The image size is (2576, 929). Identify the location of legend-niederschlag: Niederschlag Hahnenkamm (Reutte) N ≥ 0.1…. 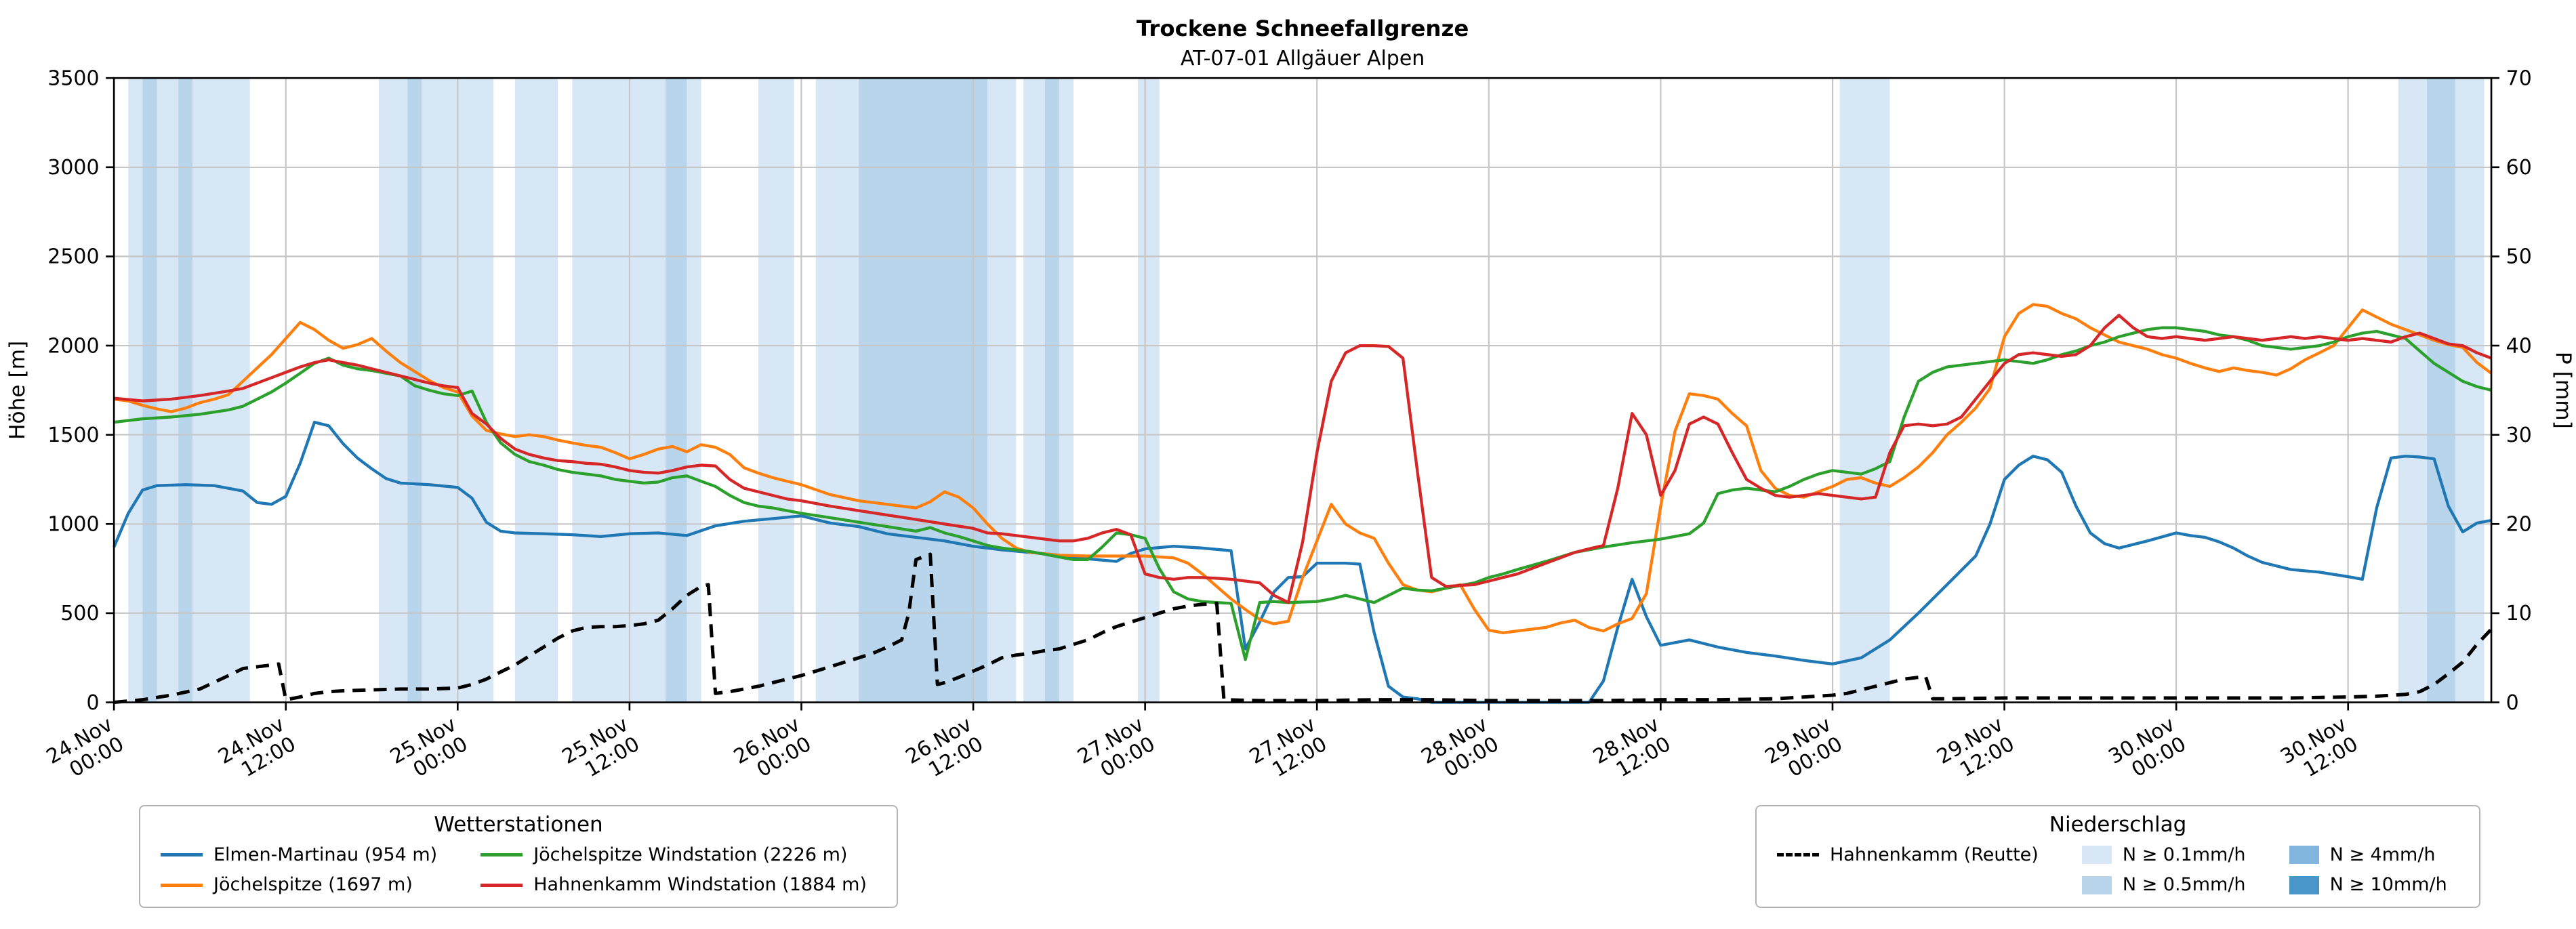
(2118, 857).